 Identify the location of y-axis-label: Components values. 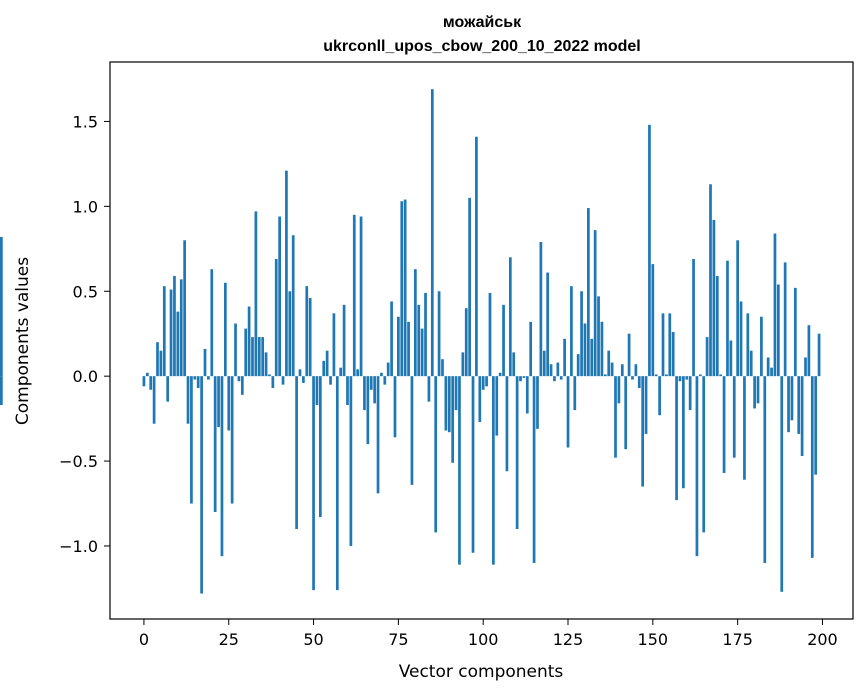
(23, 341).